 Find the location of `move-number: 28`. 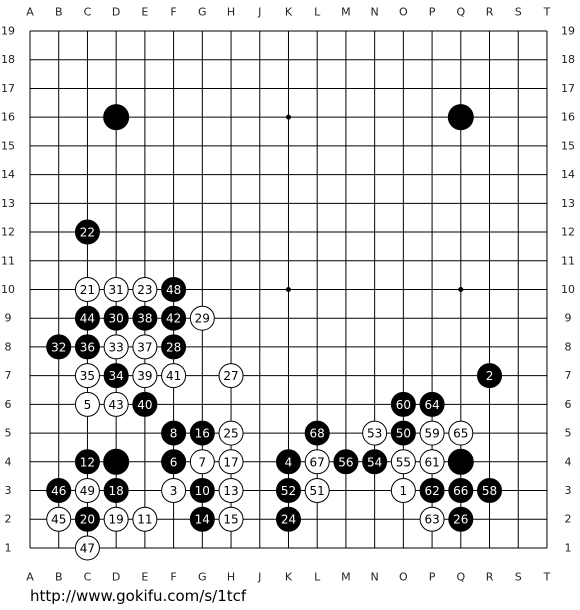

move-number: 28 is located at coordinates (173, 347).